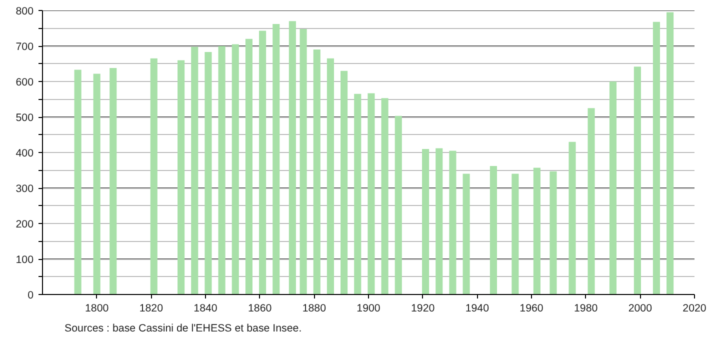 Image resolution: width=710 pixels, height=340 pixels. I want to click on y-tick-label: 500, so click(25, 118).